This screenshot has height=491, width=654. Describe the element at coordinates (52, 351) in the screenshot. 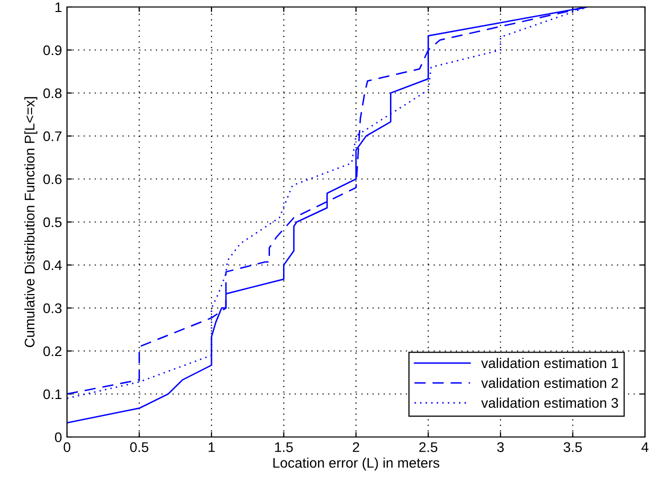

I see `y-tick-label: 0.2` at that location.